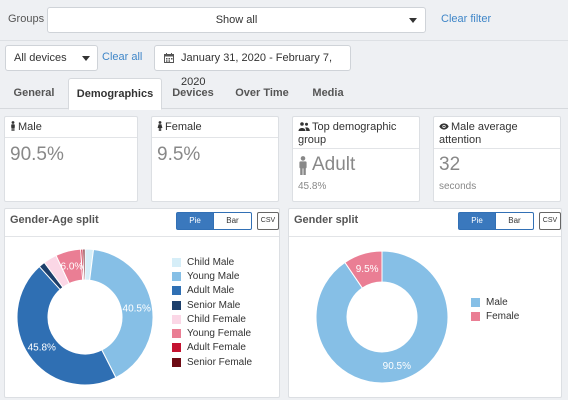 This screenshot has height=400, width=568. What do you see at coordinates (183, 127) in the screenshot?
I see `female-card-title: Female` at bounding box center [183, 127].